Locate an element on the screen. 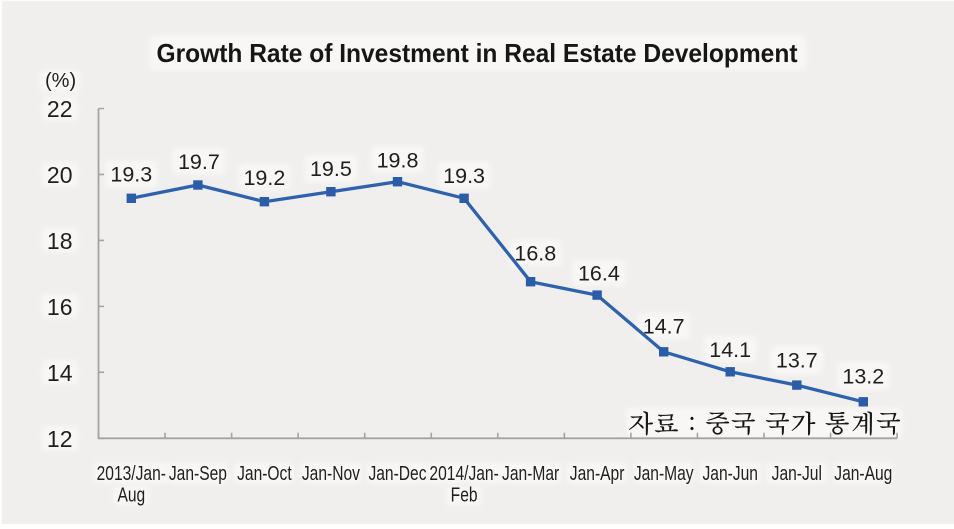 This screenshot has width=954, height=529. svg-text: Jan-Oct is located at coordinates (264, 473).